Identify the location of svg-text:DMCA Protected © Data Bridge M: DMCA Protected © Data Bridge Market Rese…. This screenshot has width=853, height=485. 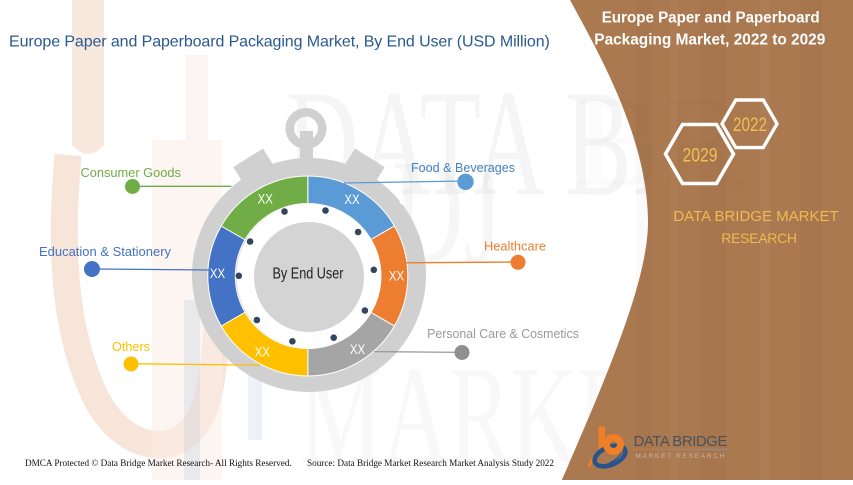
(158, 463).